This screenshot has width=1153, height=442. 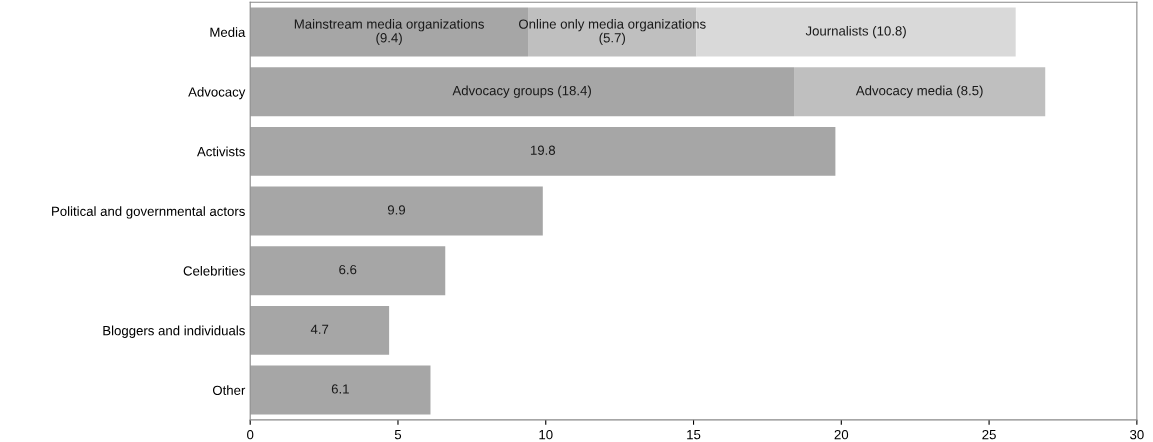 What do you see at coordinates (612, 32) in the screenshot?
I see `data-label: Online only media organizations (5.7)` at bounding box center [612, 32].